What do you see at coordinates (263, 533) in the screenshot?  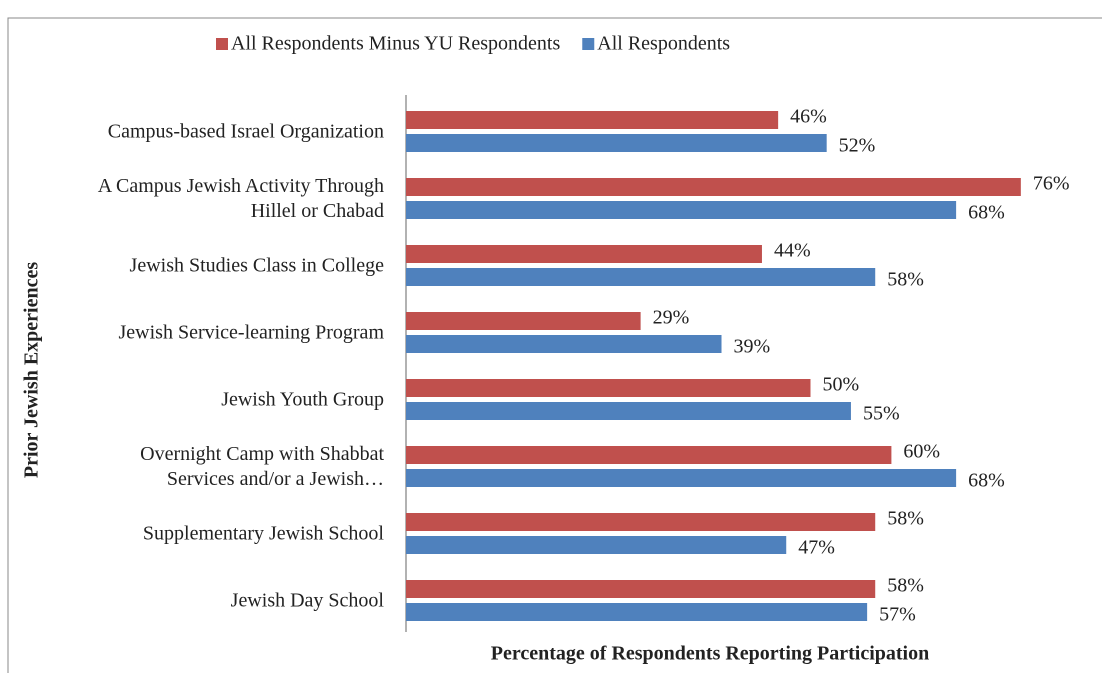 I see `y-tick-label: Supplementary Jewish School` at bounding box center [263, 533].